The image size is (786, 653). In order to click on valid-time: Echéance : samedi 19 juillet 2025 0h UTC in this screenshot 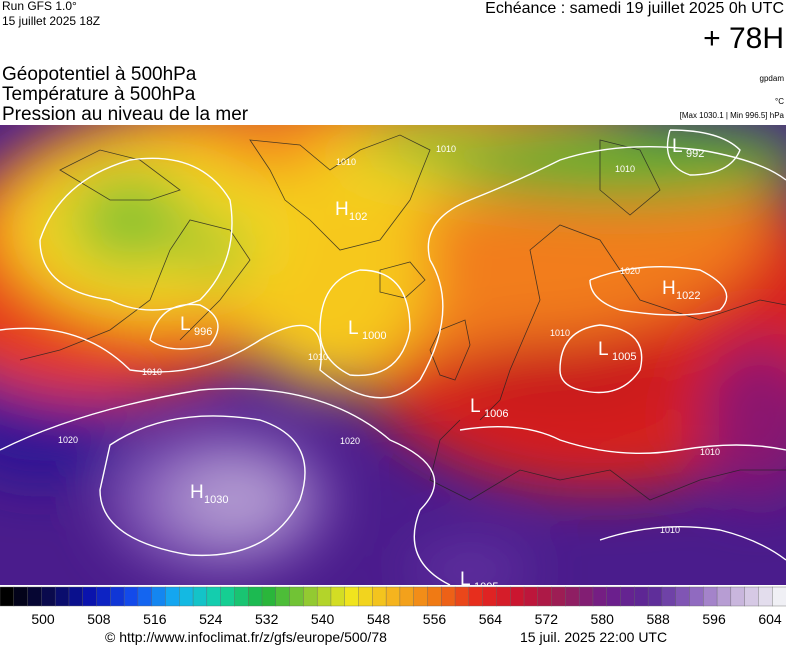, I will do `click(634, 8)`.